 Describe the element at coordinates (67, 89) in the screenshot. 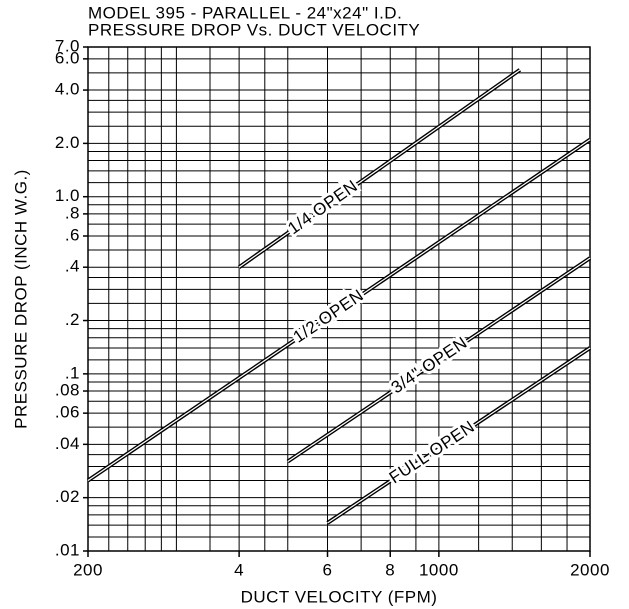

I see `y-tick-label: 4.0` at that location.